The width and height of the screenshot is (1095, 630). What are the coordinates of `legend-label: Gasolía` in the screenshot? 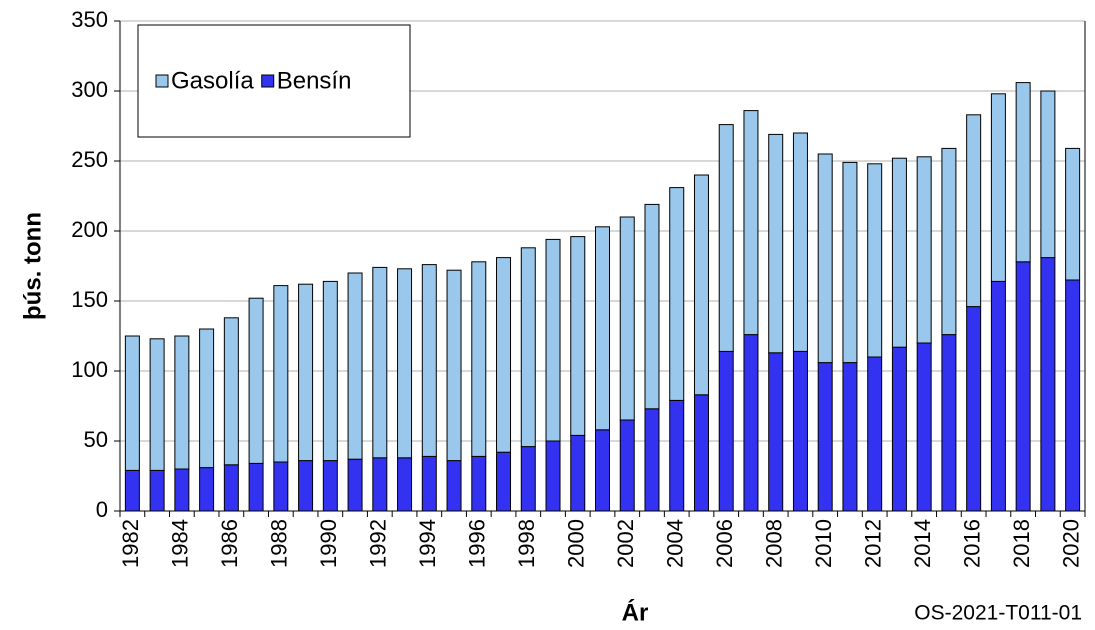 It's located at (212, 80).